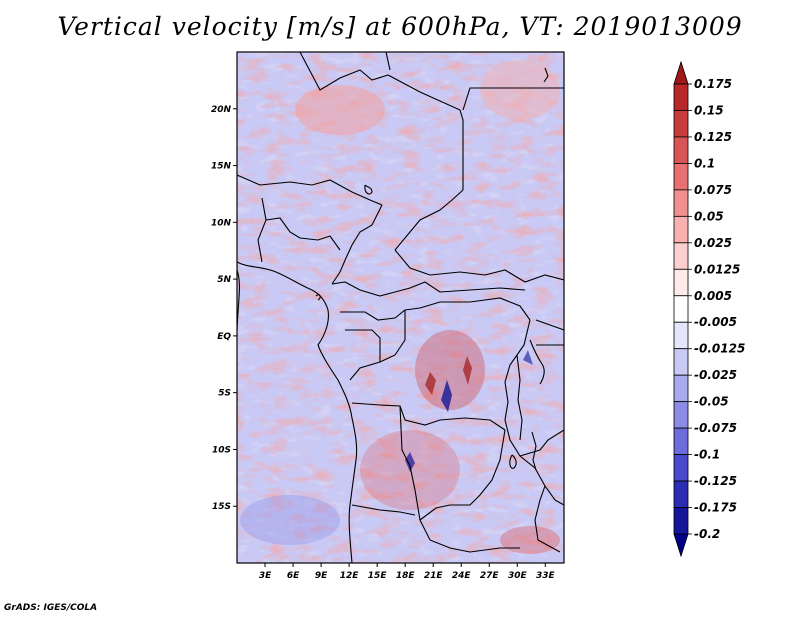 This screenshot has width=800, height=618. I want to click on lat-tick-label: 10S, so click(221, 450).